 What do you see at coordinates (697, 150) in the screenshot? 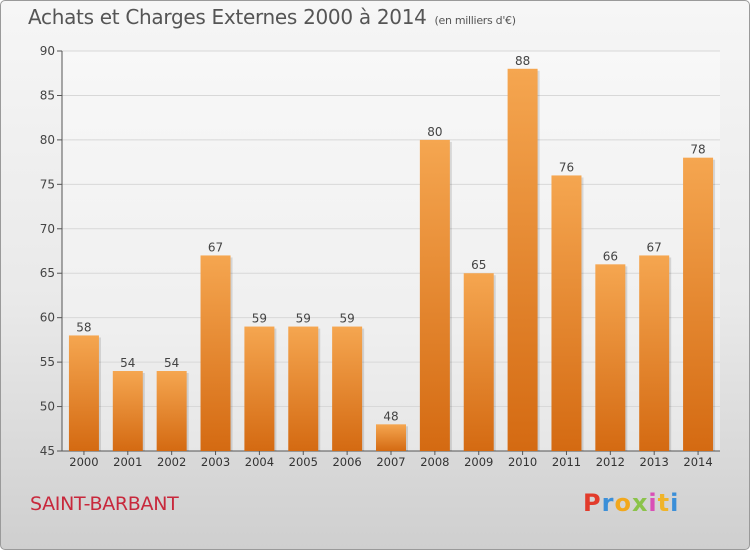
I see `bar-value-label: 78` at bounding box center [697, 150].